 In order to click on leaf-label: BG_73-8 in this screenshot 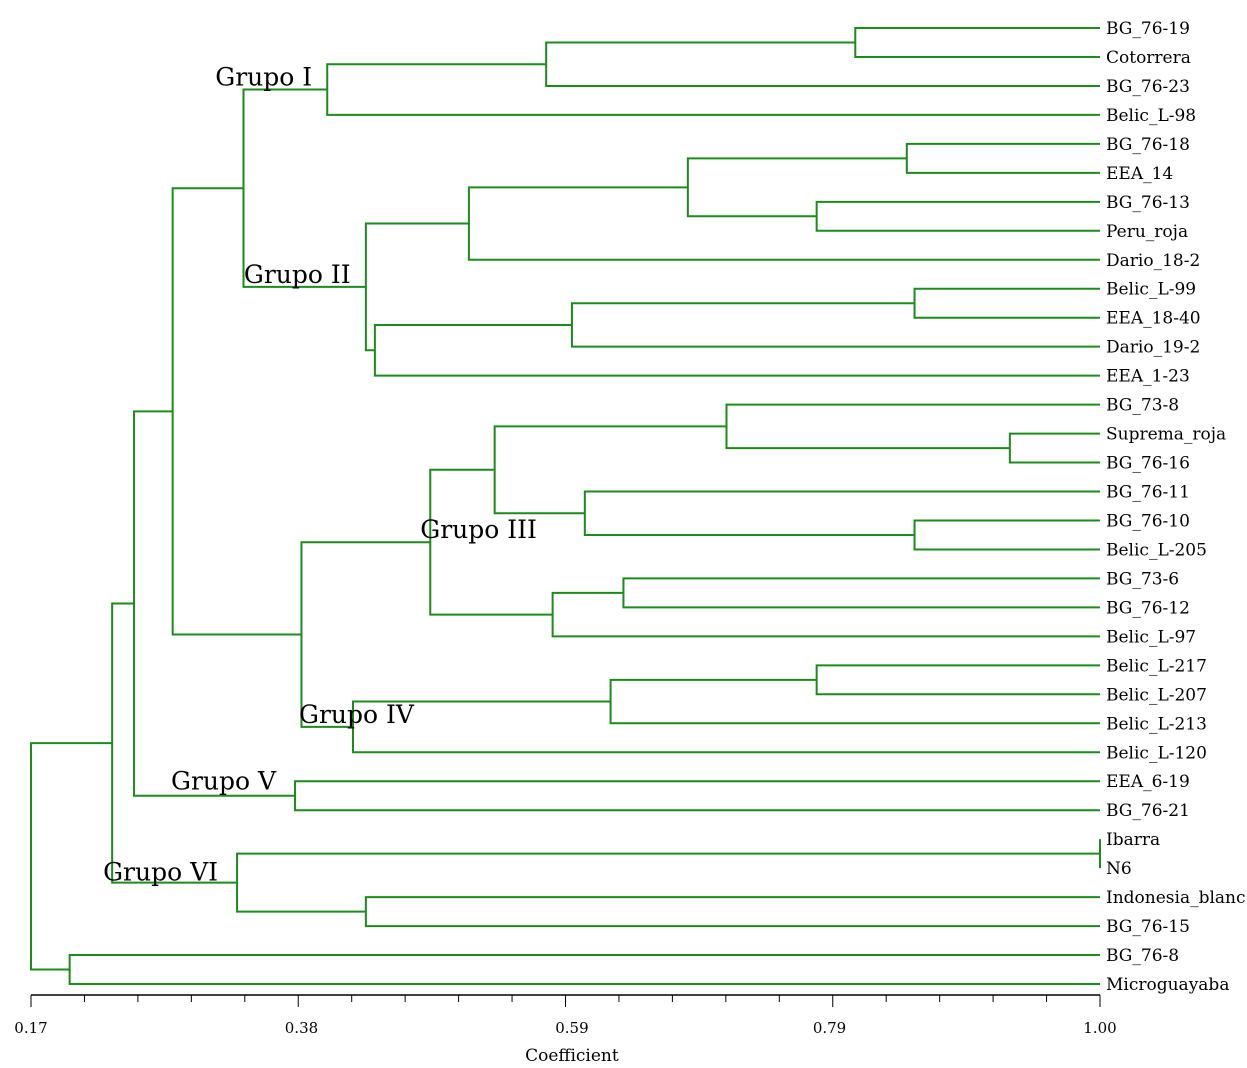, I will do `click(1142, 406)`.